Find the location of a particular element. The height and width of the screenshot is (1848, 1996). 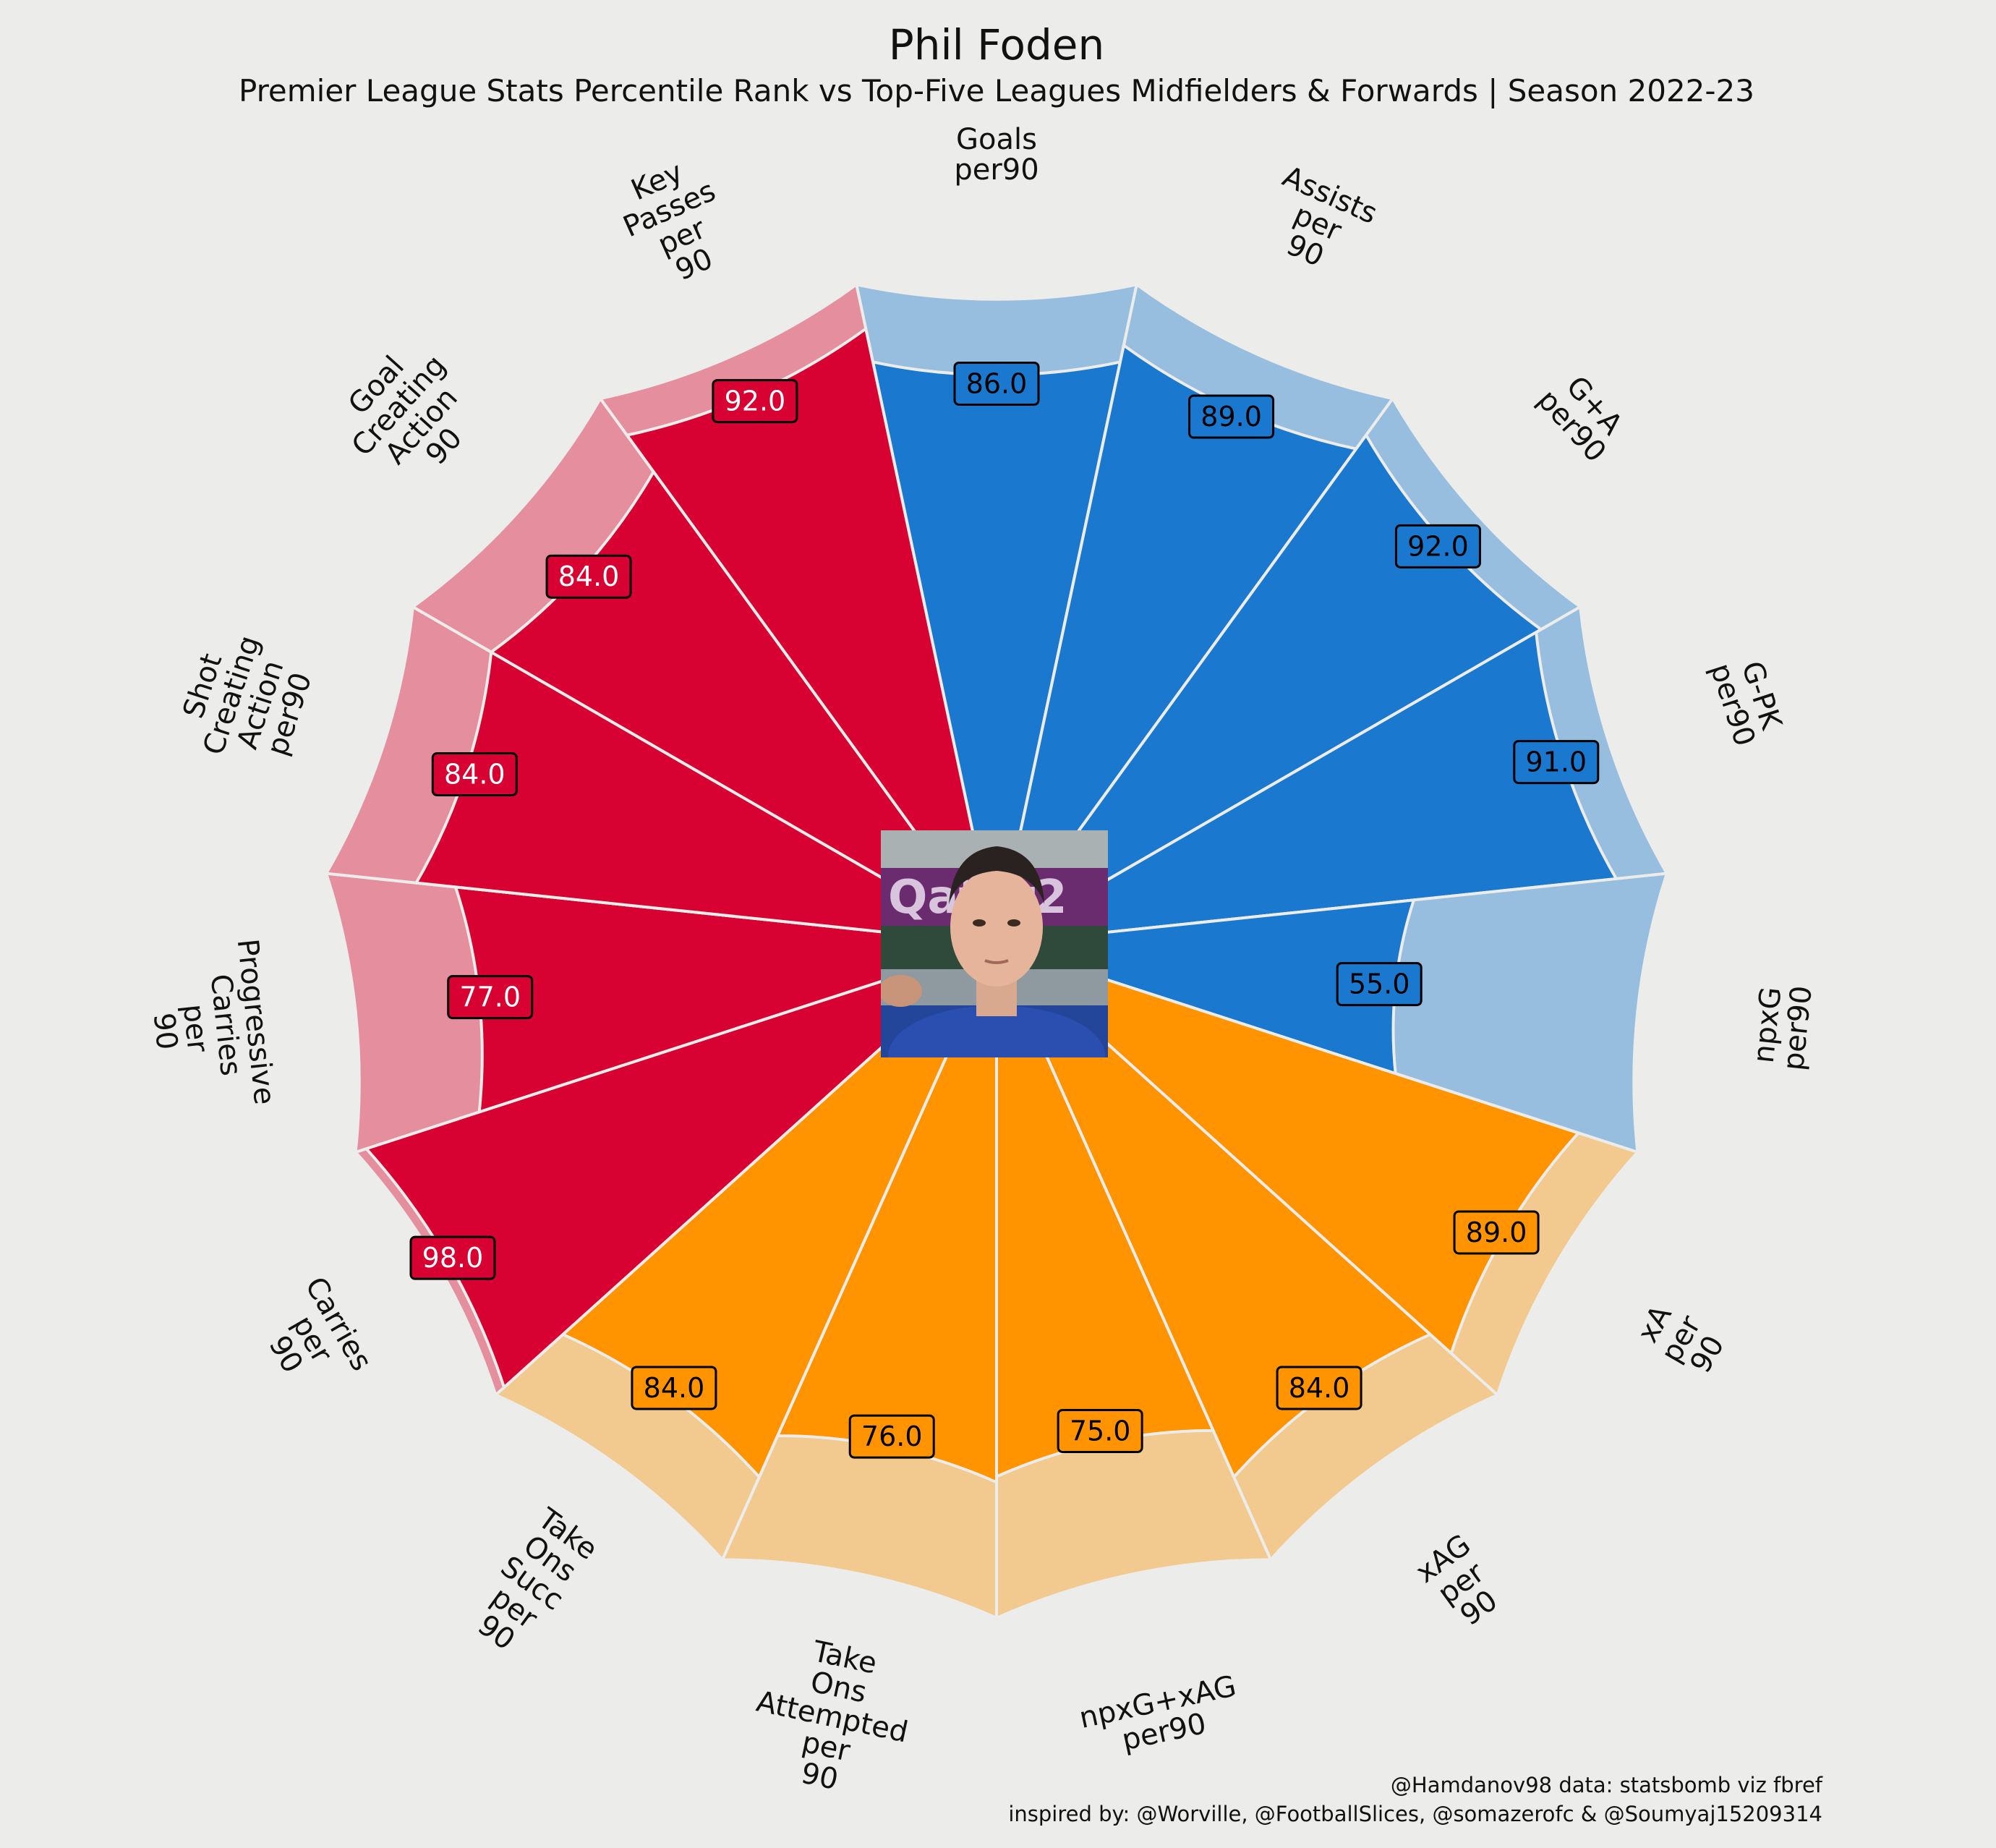

chart-title: Phil Foden is located at coordinates (996, 44).